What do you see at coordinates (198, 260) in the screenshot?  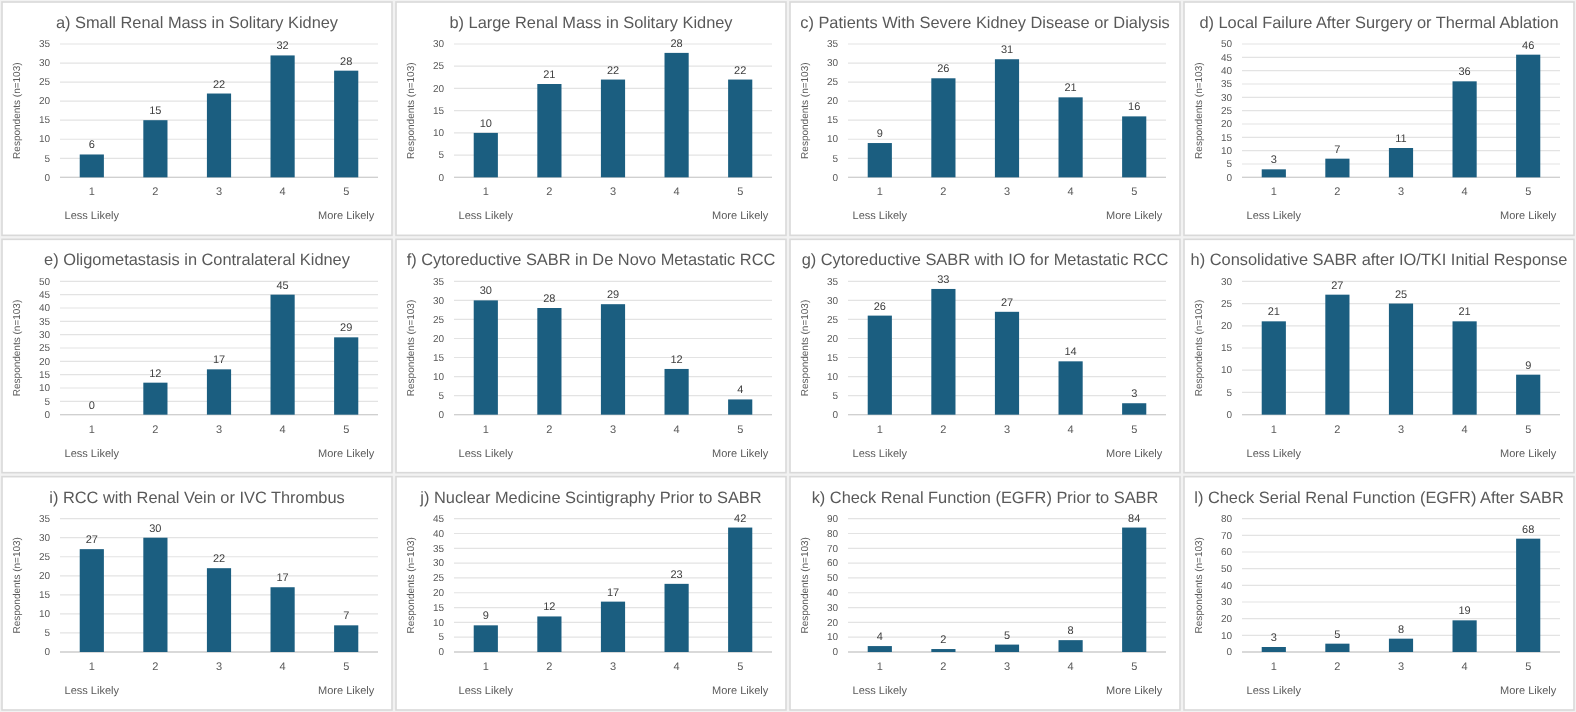 I see `chart-title: e) Oligometastasis in Contralateral Kidney` at bounding box center [198, 260].